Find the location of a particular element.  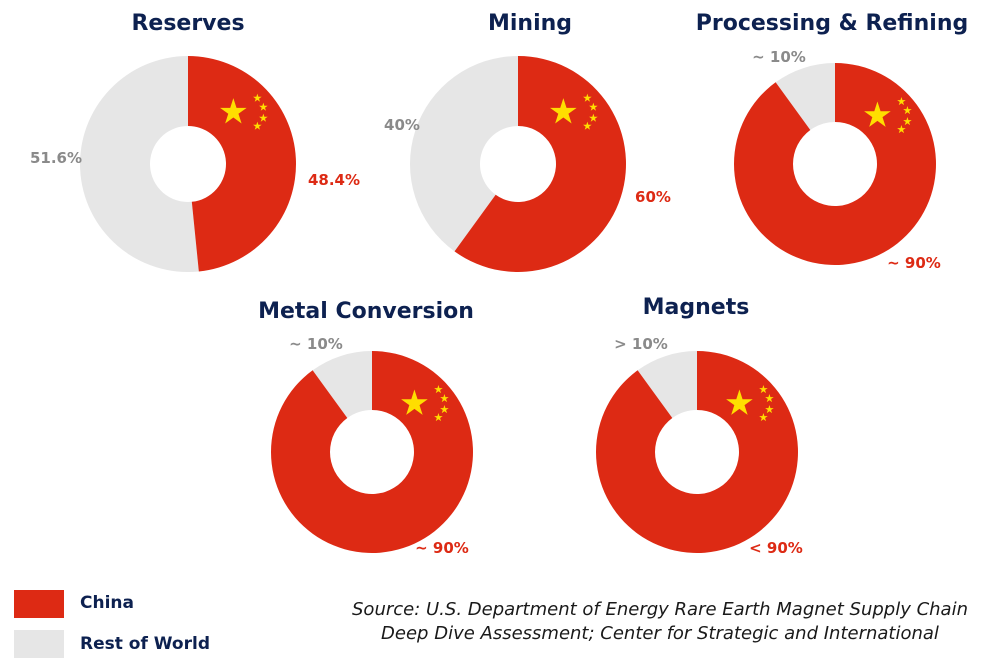

donut-processing-refining: Processing & Refining ~ 90% ~ 10% is located at coordinates (832, 141).